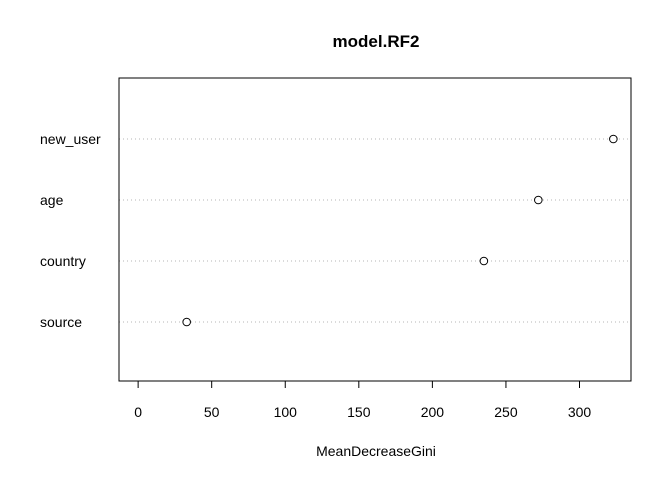  I want to click on x-tick-label: 100, so click(286, 412).